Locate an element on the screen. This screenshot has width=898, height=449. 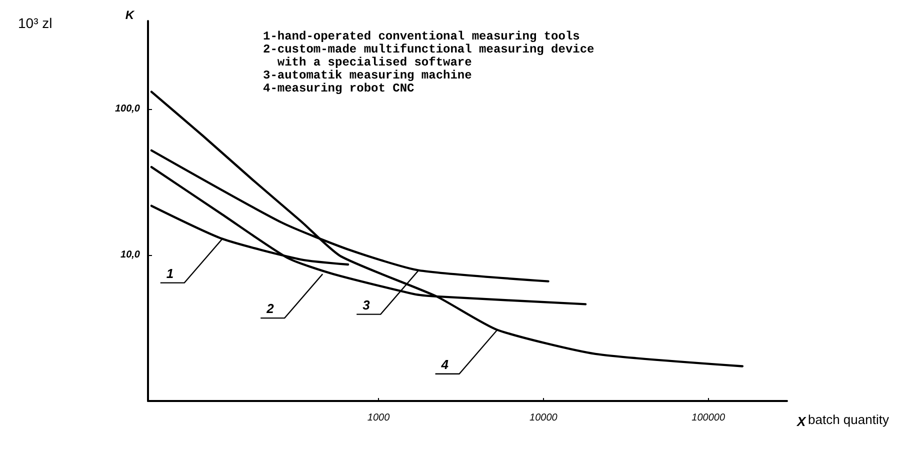
annotation: 2-custom-made multifunctional measuring device with a specialised software is located at coordinates (428, 56).